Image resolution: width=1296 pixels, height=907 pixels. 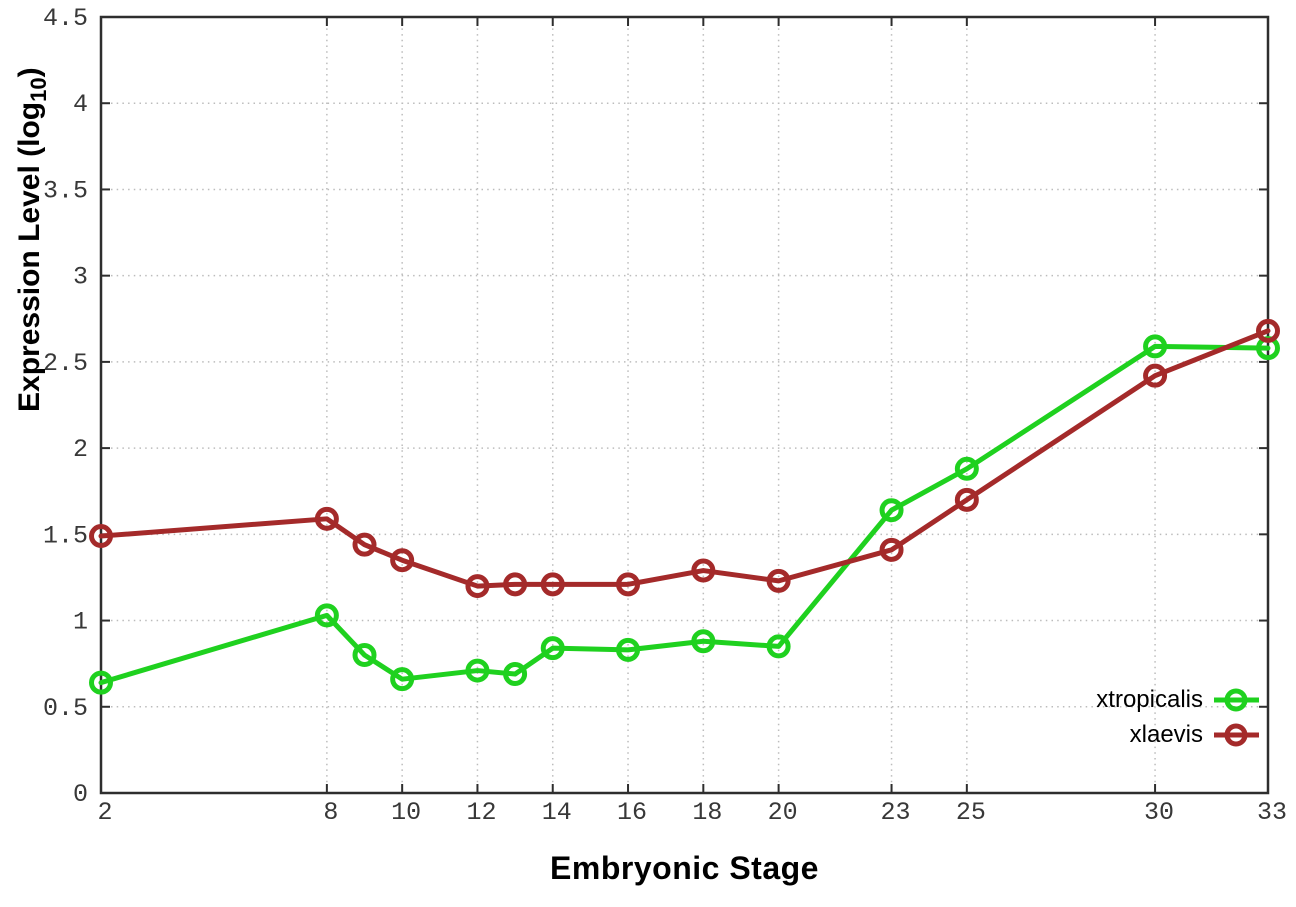 I want to click on x-tick-label: 30, so click(x=1159, y=812).